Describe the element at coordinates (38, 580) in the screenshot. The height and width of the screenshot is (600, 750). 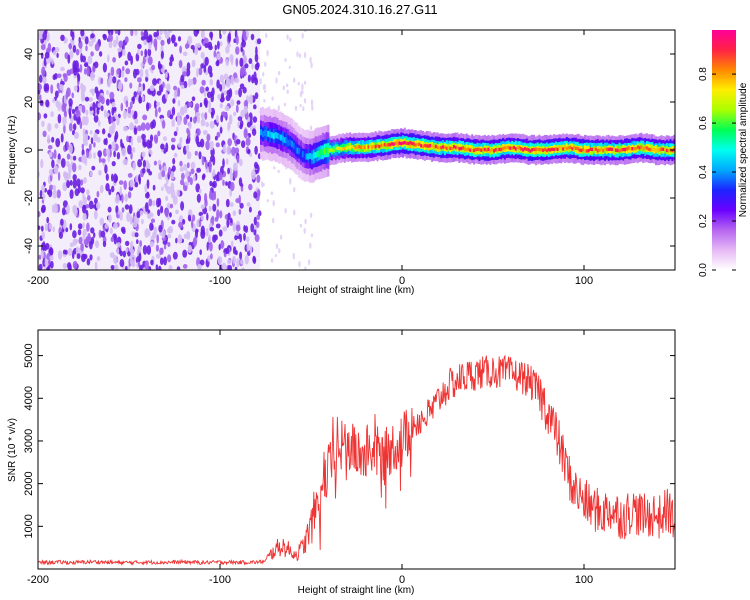
I see `x-tick-label: -200` at that location.